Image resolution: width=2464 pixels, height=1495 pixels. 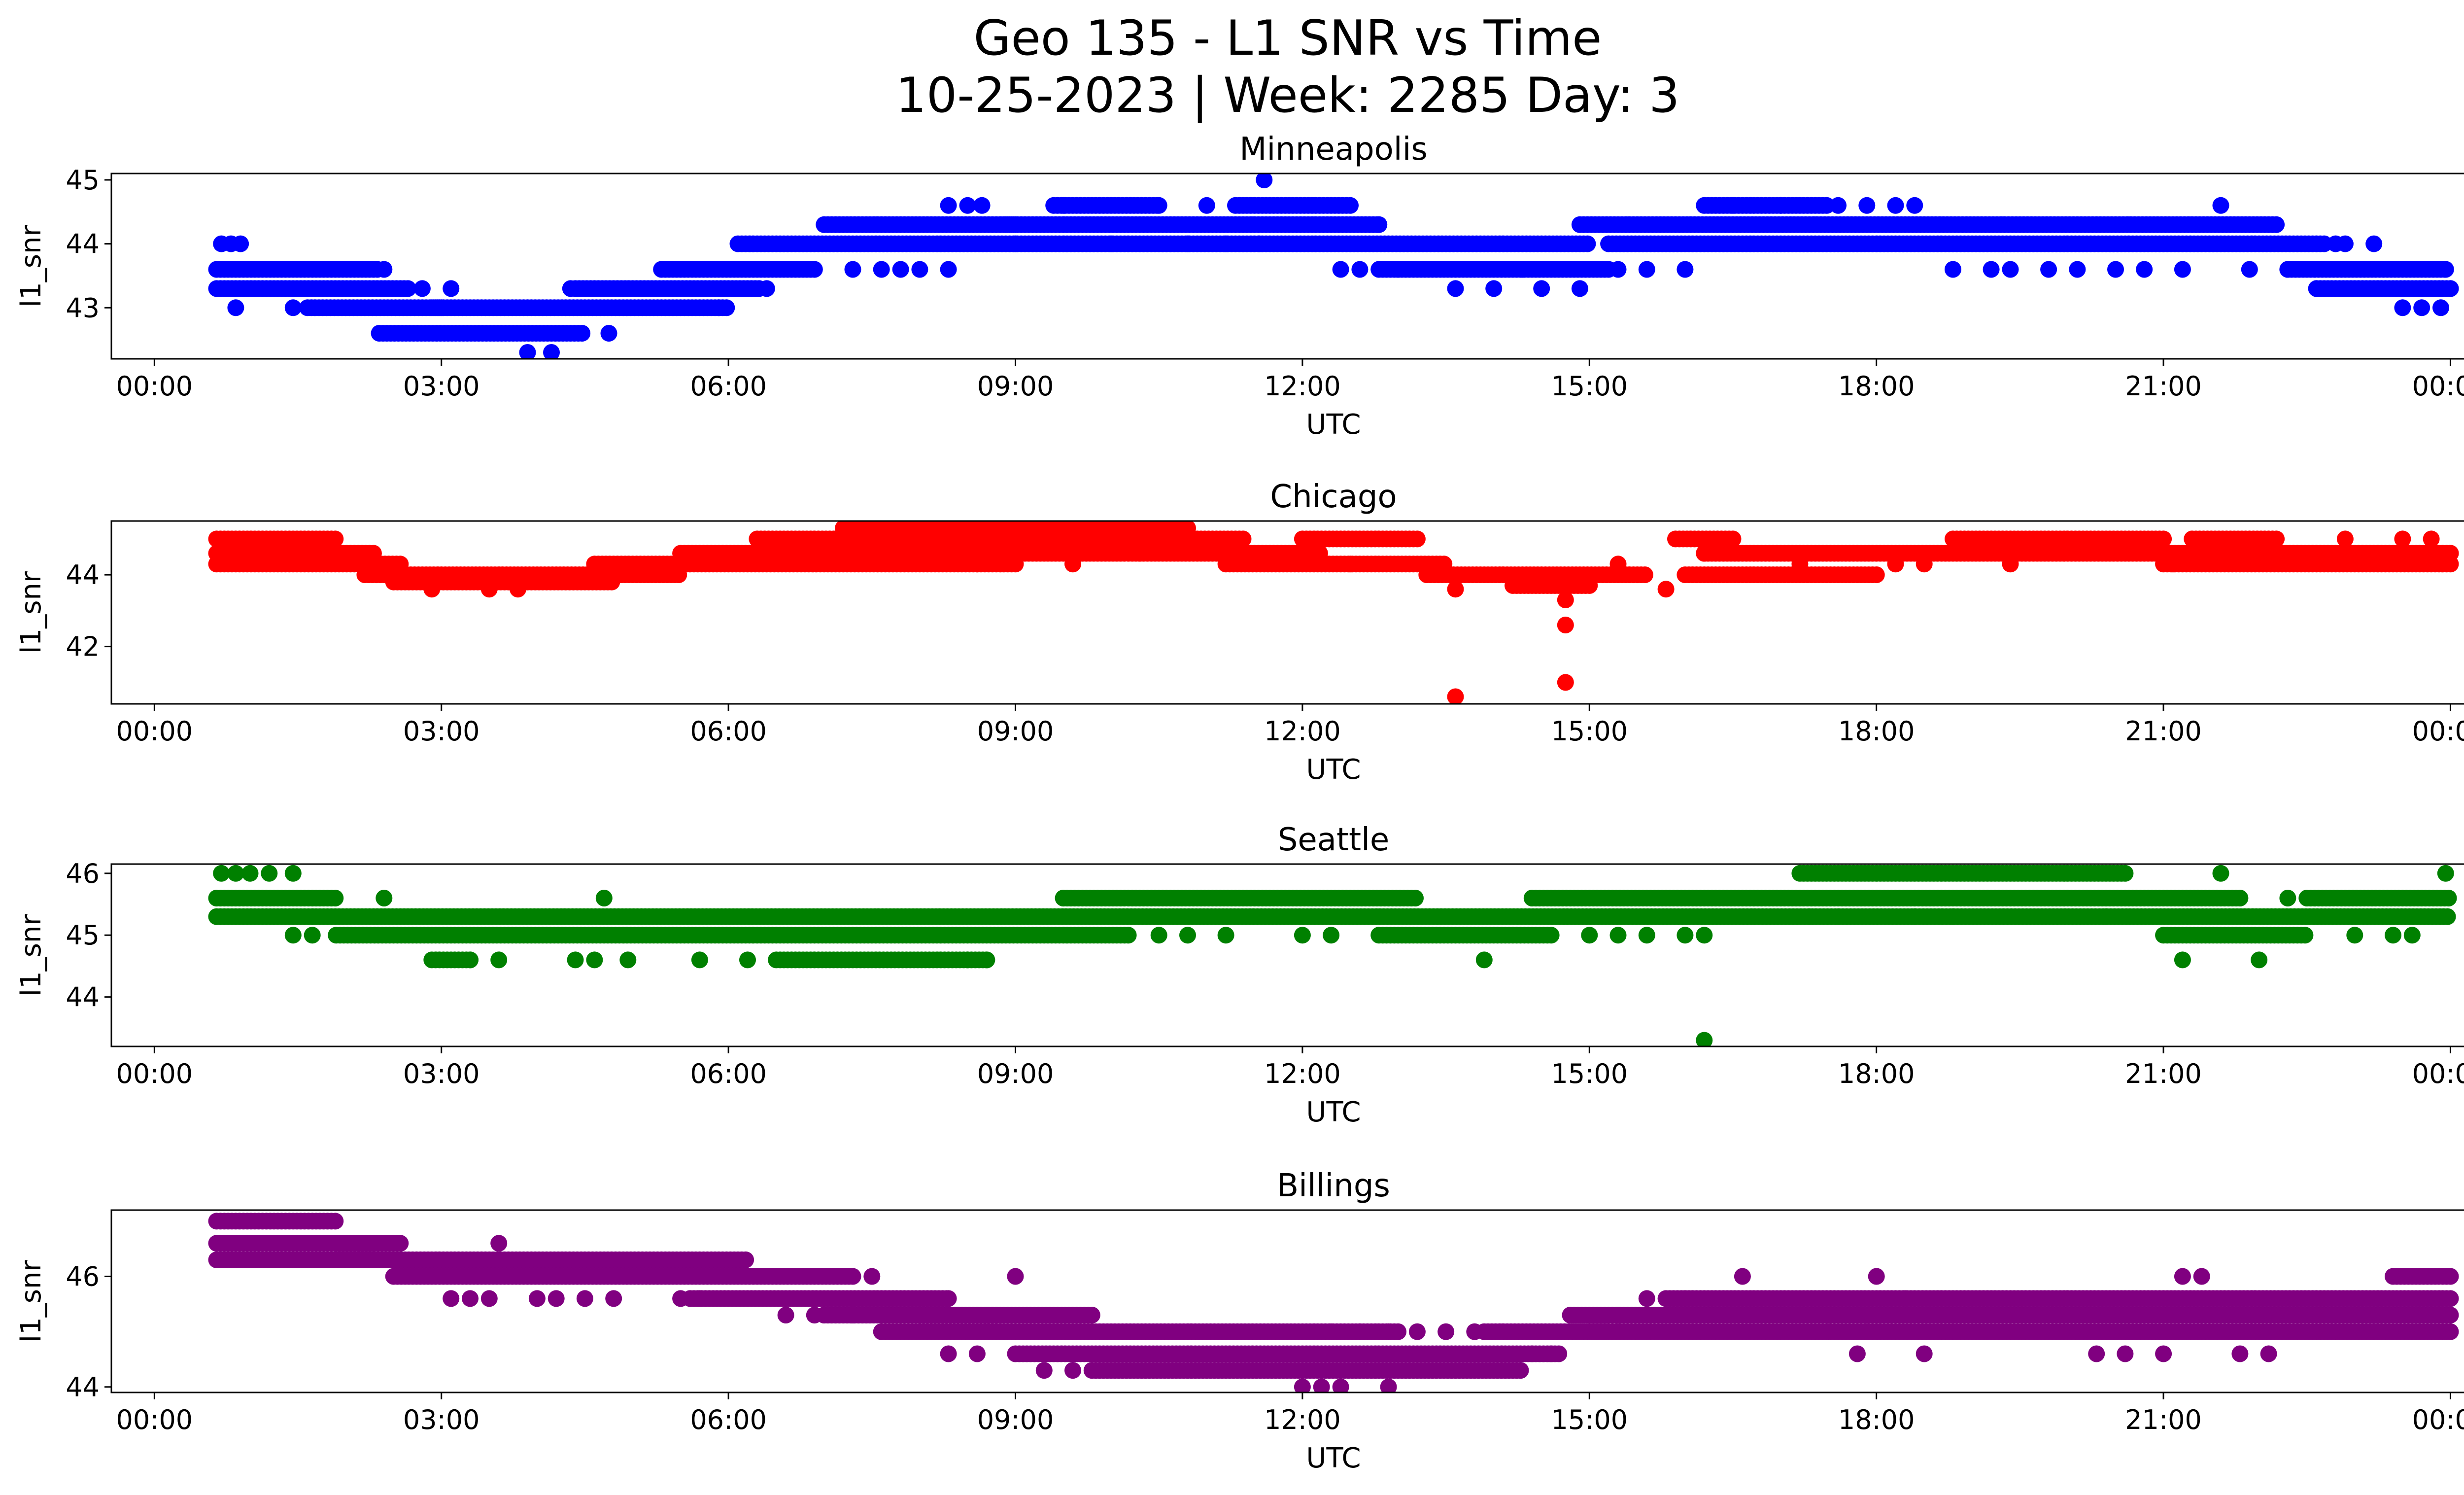 I want to click on panel-title: Chicago, so click(x=1333, y=497).